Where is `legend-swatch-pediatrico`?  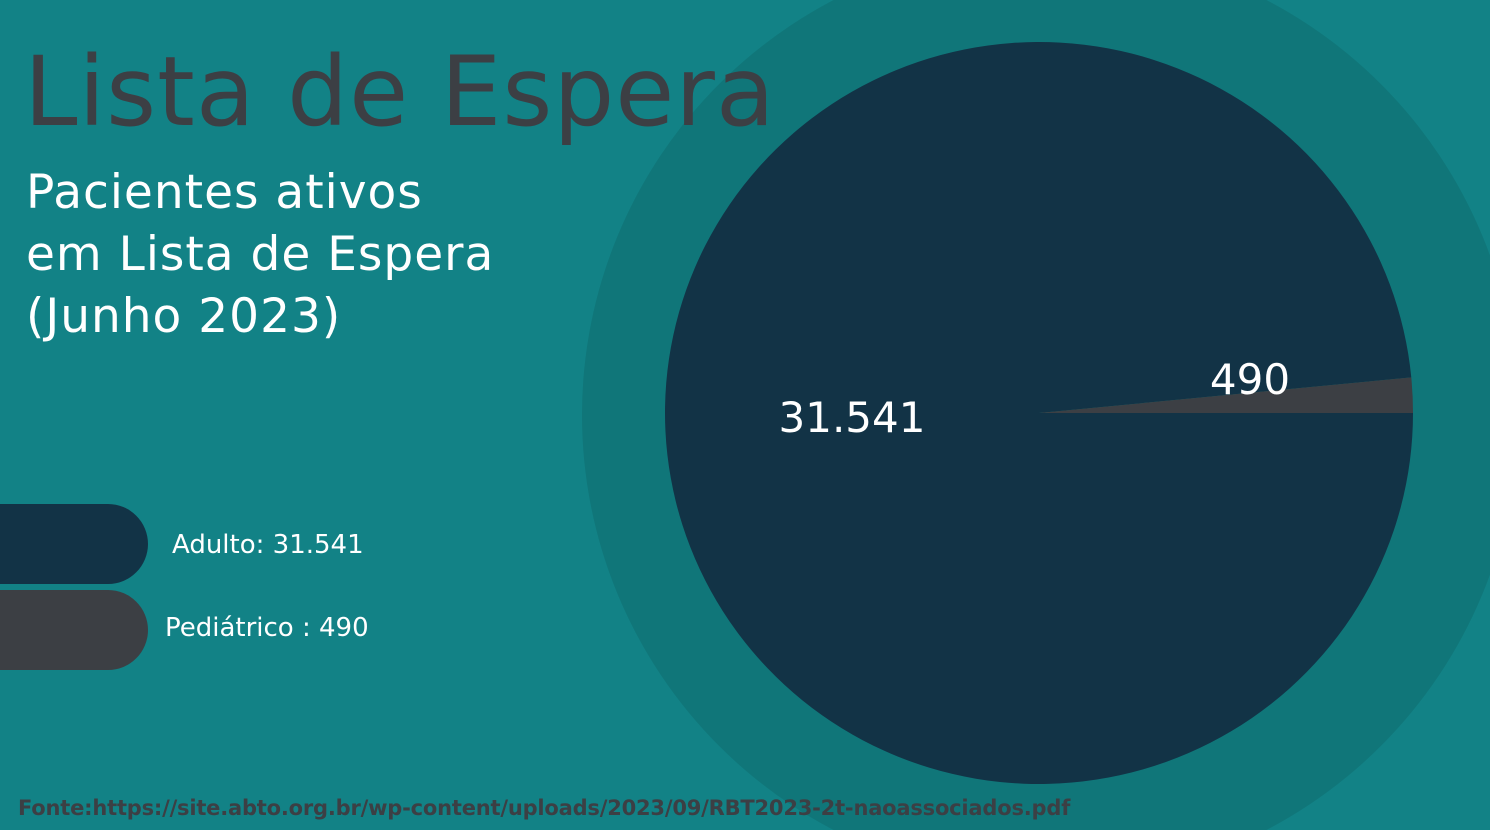 legend-swatch-pediatrico is located at coordinates (74, 630).